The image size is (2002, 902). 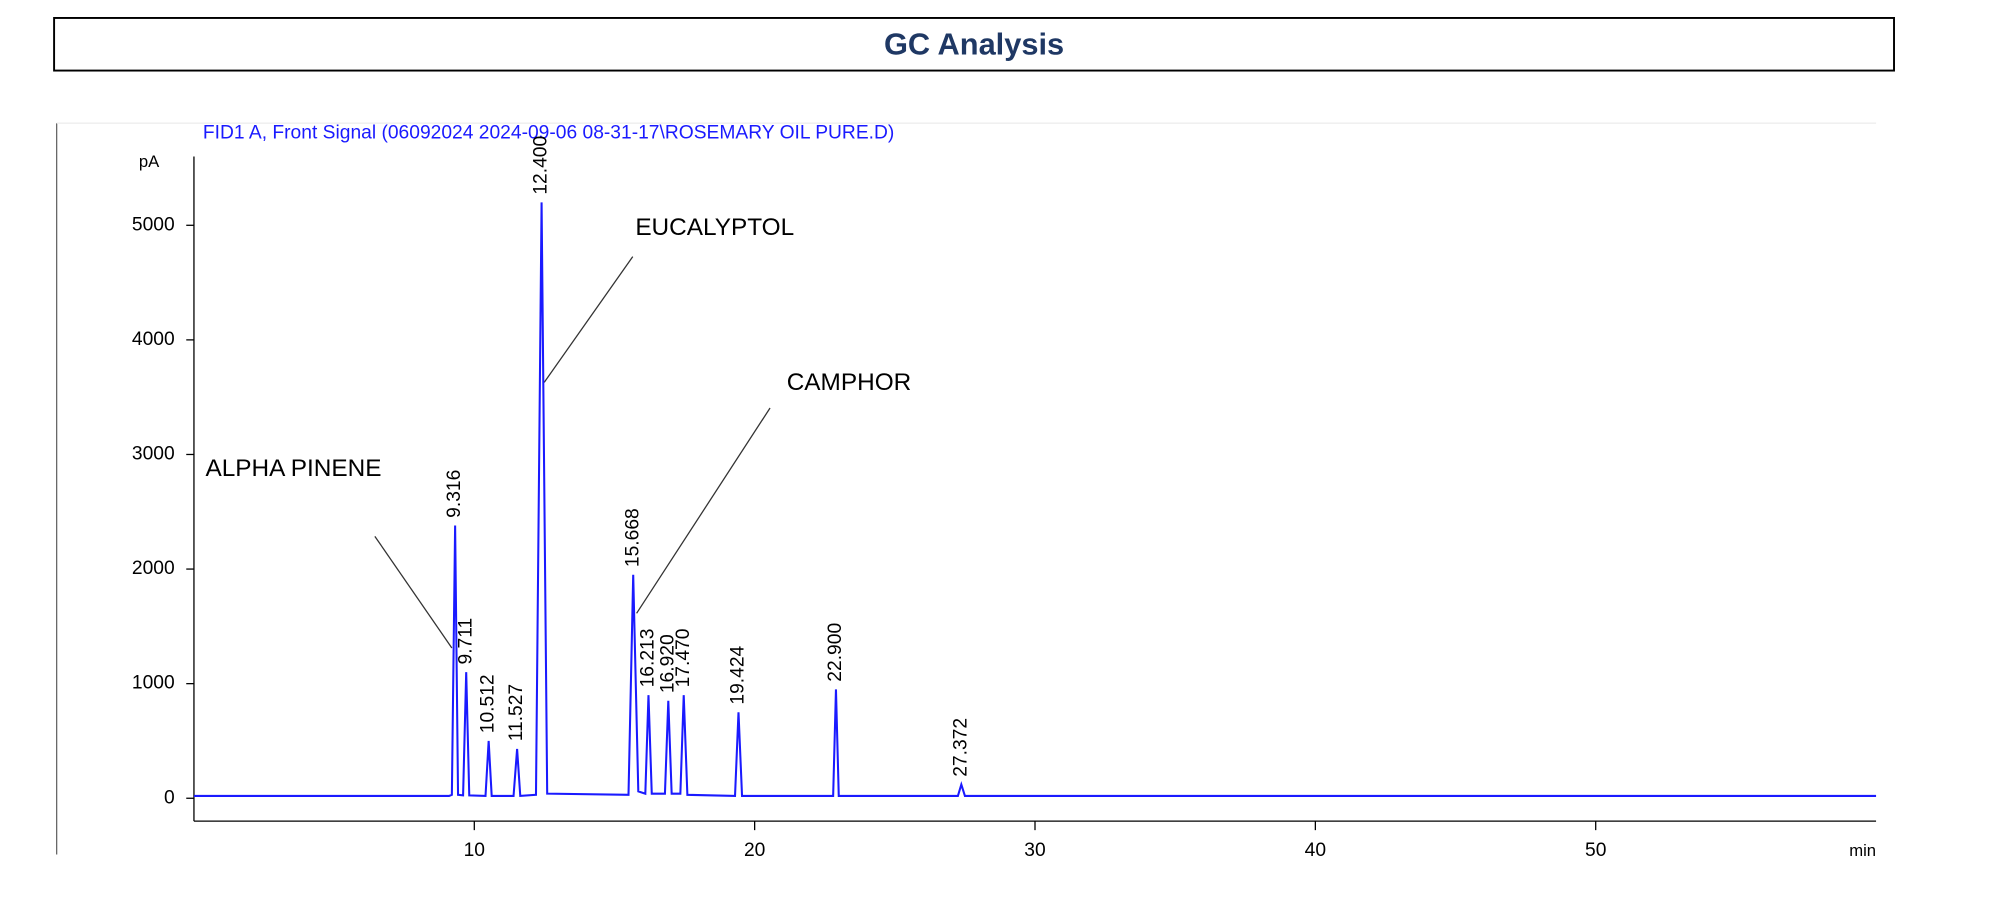 I want to click on peak-label: 11.527, so click(x=516, y=712).